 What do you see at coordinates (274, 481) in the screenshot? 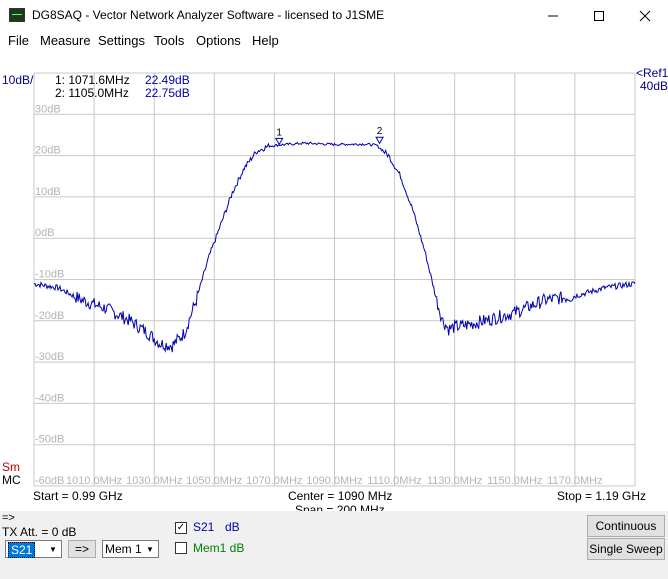
I see `x-tick-label: 1070.0MHz` at bounding box center [274, 481].